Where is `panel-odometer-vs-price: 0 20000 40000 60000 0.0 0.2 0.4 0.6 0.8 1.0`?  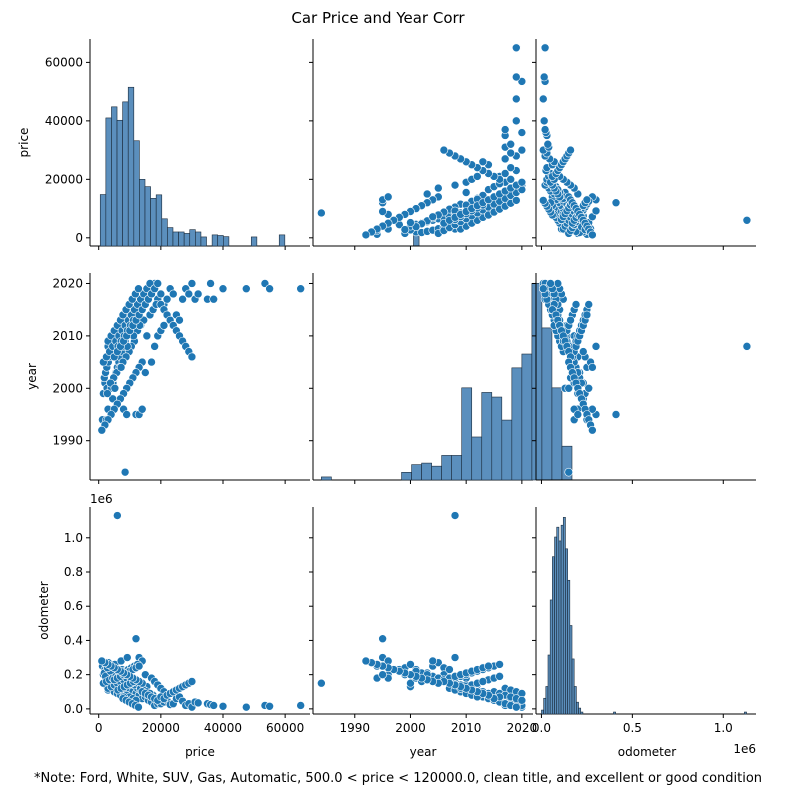 panel-odometer-vs-price: 0 20000 40000 60000 0.0 0.2 0.4 0.6 0.8 1.0 is located at coordinates (187, 621).